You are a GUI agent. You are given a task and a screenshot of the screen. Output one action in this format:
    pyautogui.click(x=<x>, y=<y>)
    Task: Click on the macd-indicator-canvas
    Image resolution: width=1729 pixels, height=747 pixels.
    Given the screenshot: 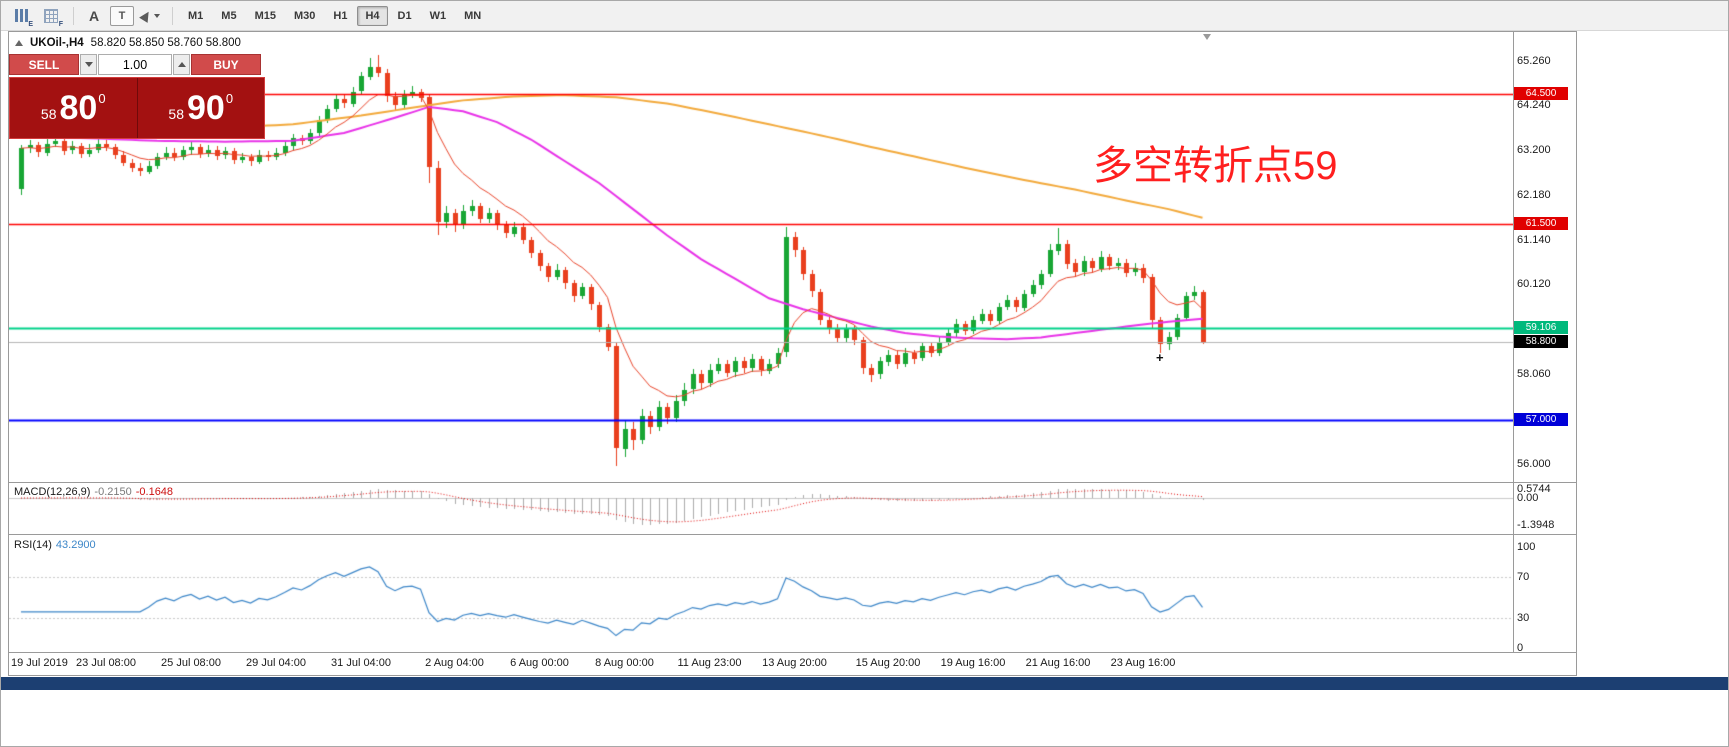 What is the action you would take?
    pyautogui.click(x=761, y=508)
    